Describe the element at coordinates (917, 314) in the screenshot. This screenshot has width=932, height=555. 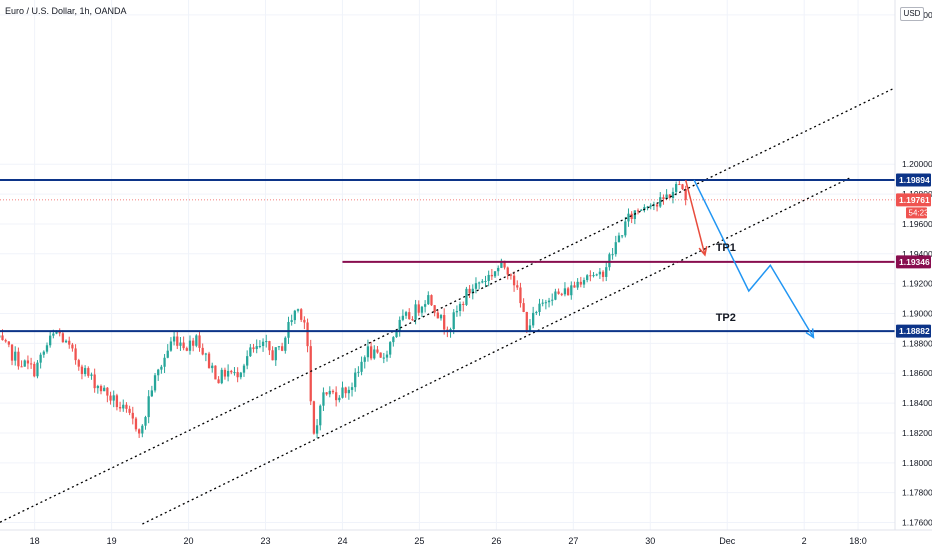
I see `price-tick-label: 1.19000` at that location.